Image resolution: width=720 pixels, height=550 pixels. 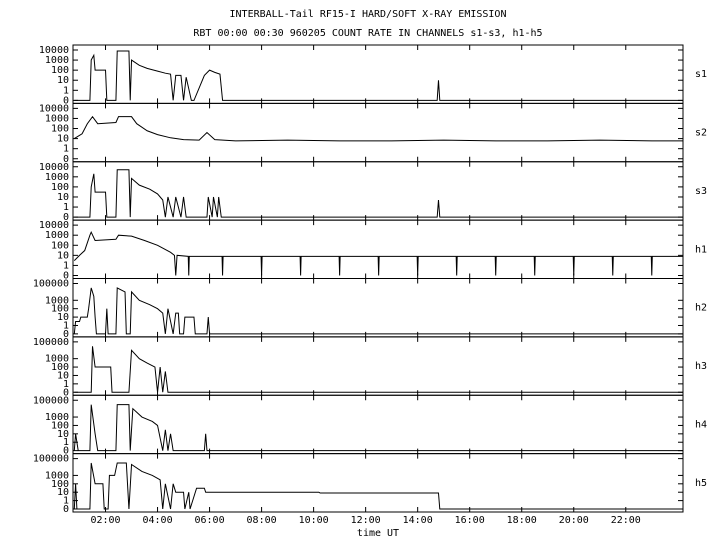 I want to click on panel-label: h4, so click(x=701, y=424).